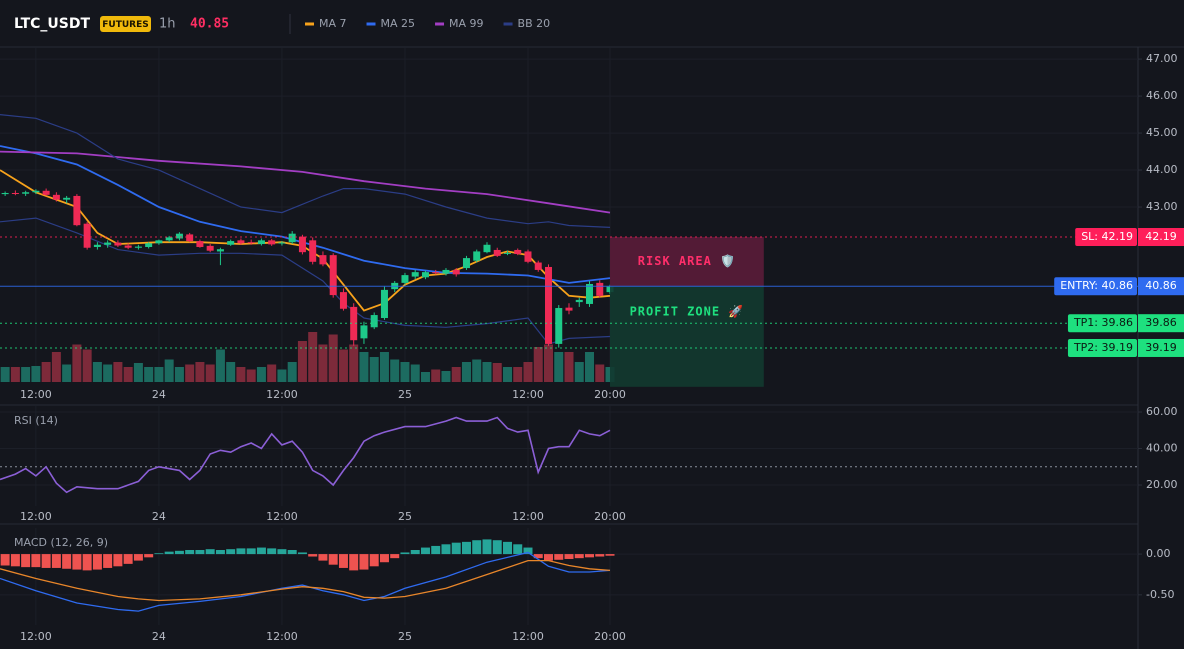 The width and height of the screenshot is (1184, 649). Describe the element at coordinates (427, 23) in the screenshot. I see `legend: MA 7 MA 25 MA 99 BB 20` at that location.